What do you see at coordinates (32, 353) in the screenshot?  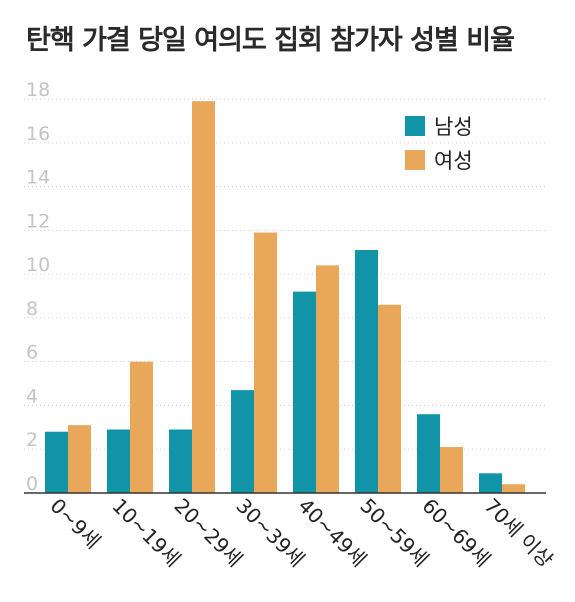 I see `y-tick-label: 6` at bounding box center [32, 353].